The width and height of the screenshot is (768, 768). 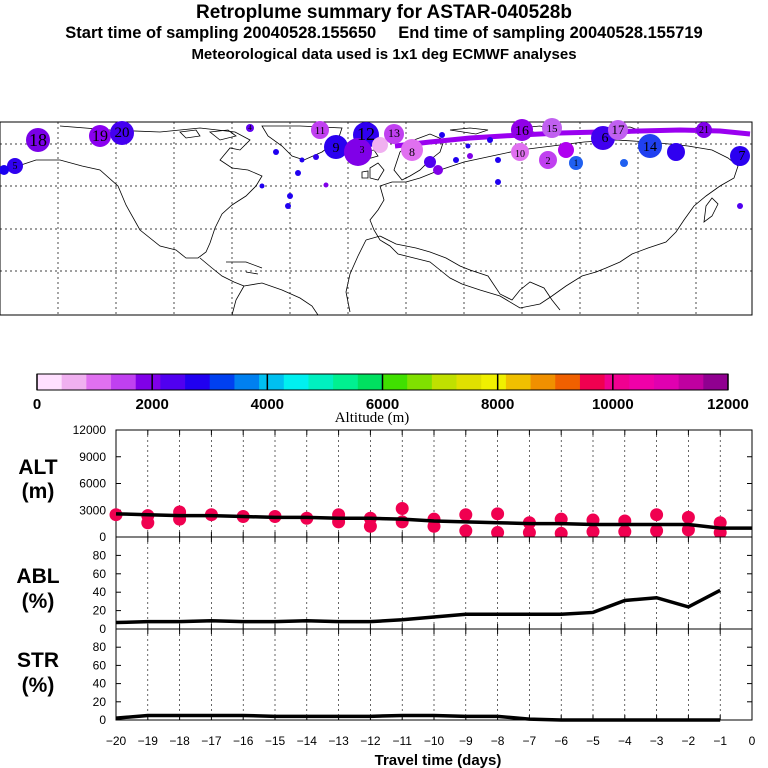 What do you see at coordinates (92, 510) in the screenshot?
I see `y-tick-label: 3000` at bounding box center [92, 510].